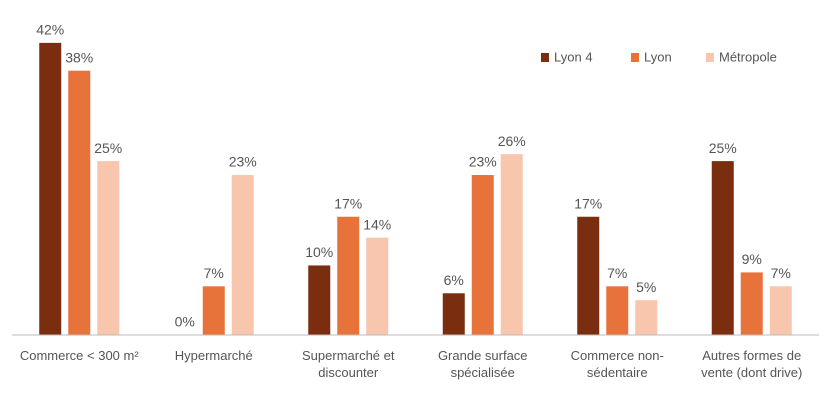 The width and height of the screenshot is (827, 416). I want to click on data-label: 42%, so click(50, 30).